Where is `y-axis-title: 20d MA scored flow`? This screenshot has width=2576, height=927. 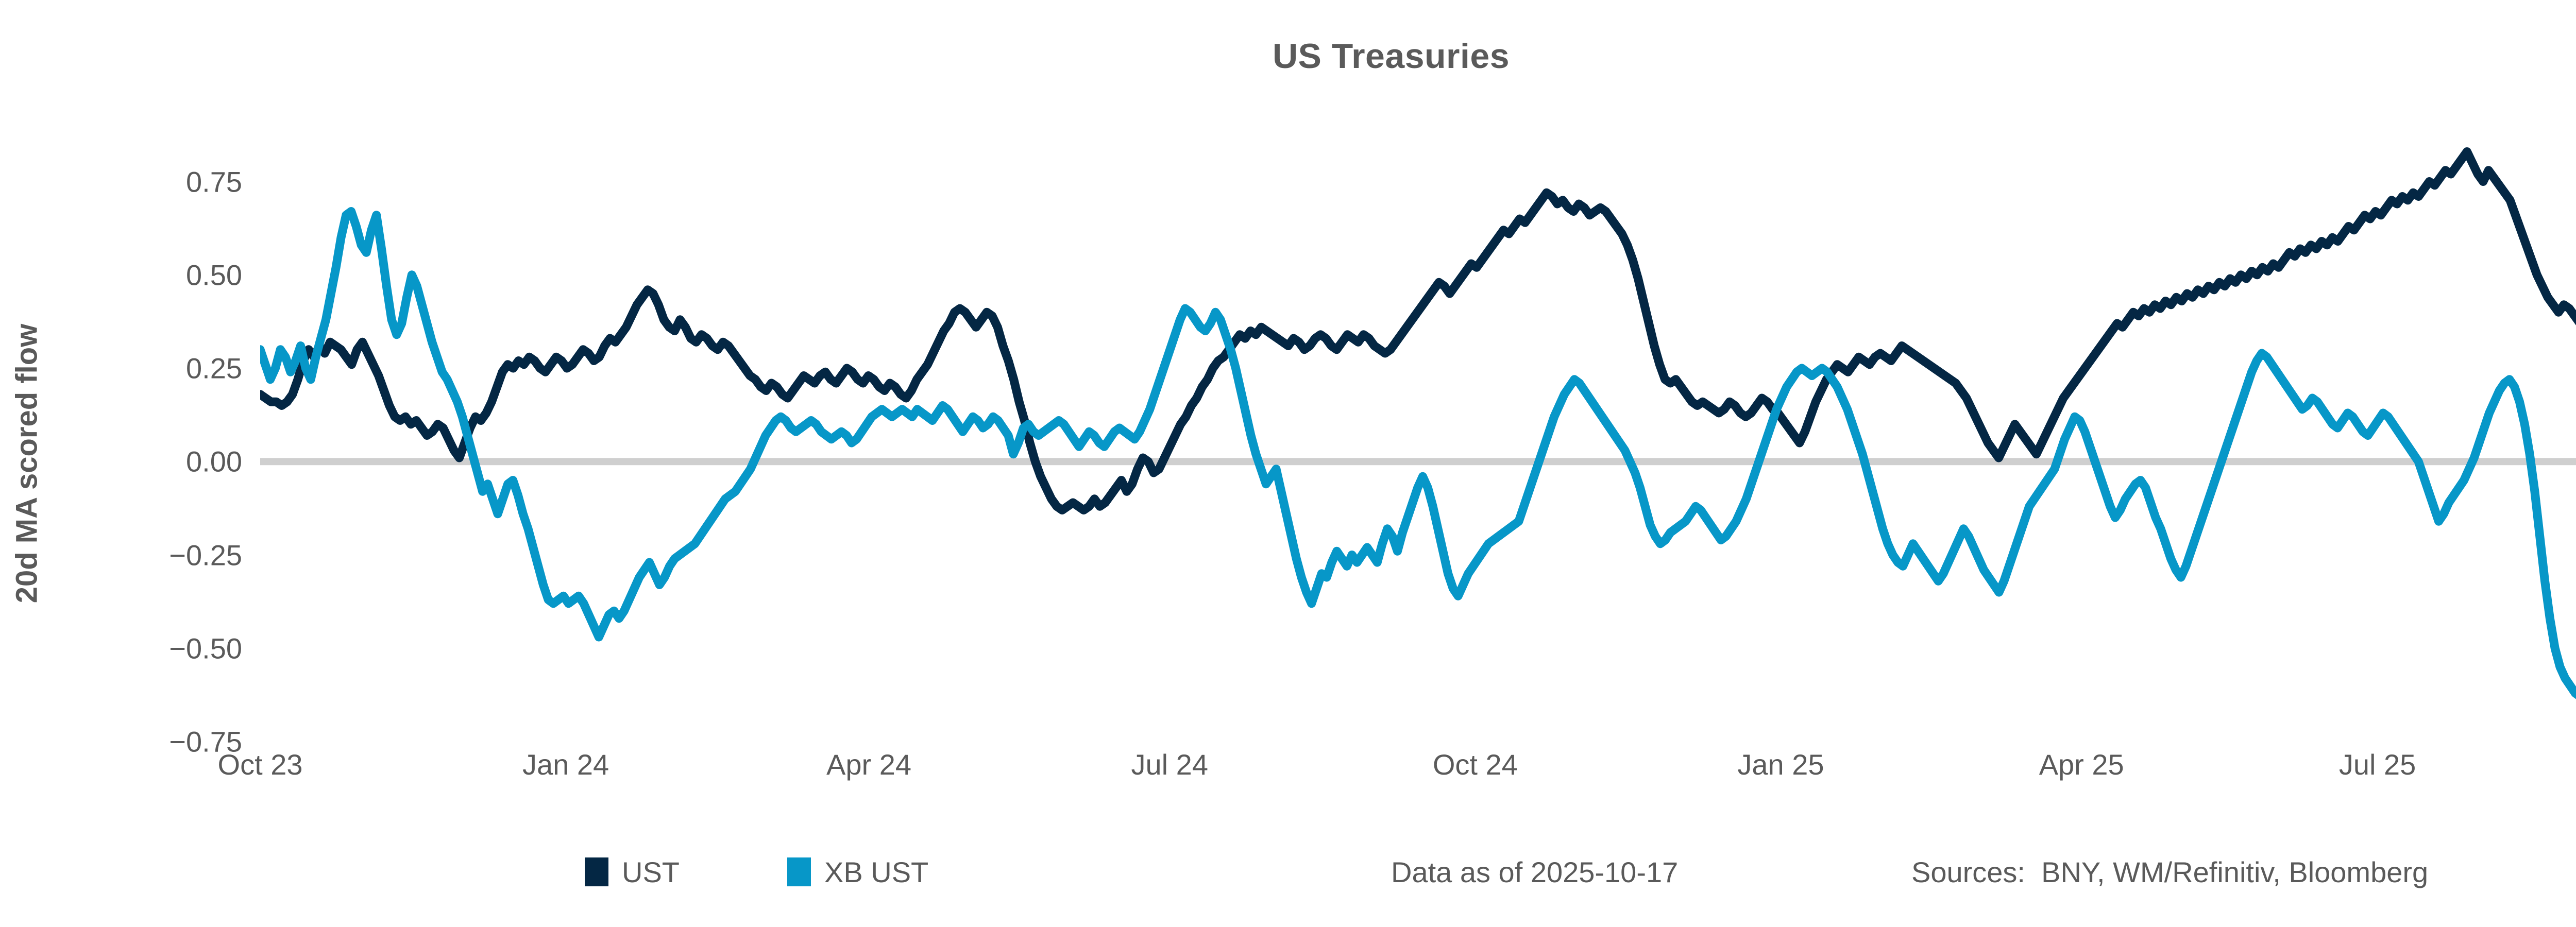 y-axis-title: 20d MA scored flow is located at coordinates (27, 463).